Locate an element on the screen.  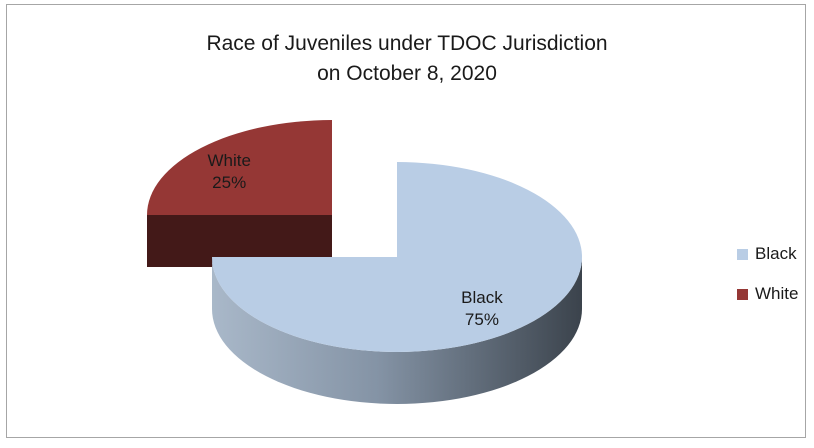
legend-swatch-black is located at coordinates (742, 254).